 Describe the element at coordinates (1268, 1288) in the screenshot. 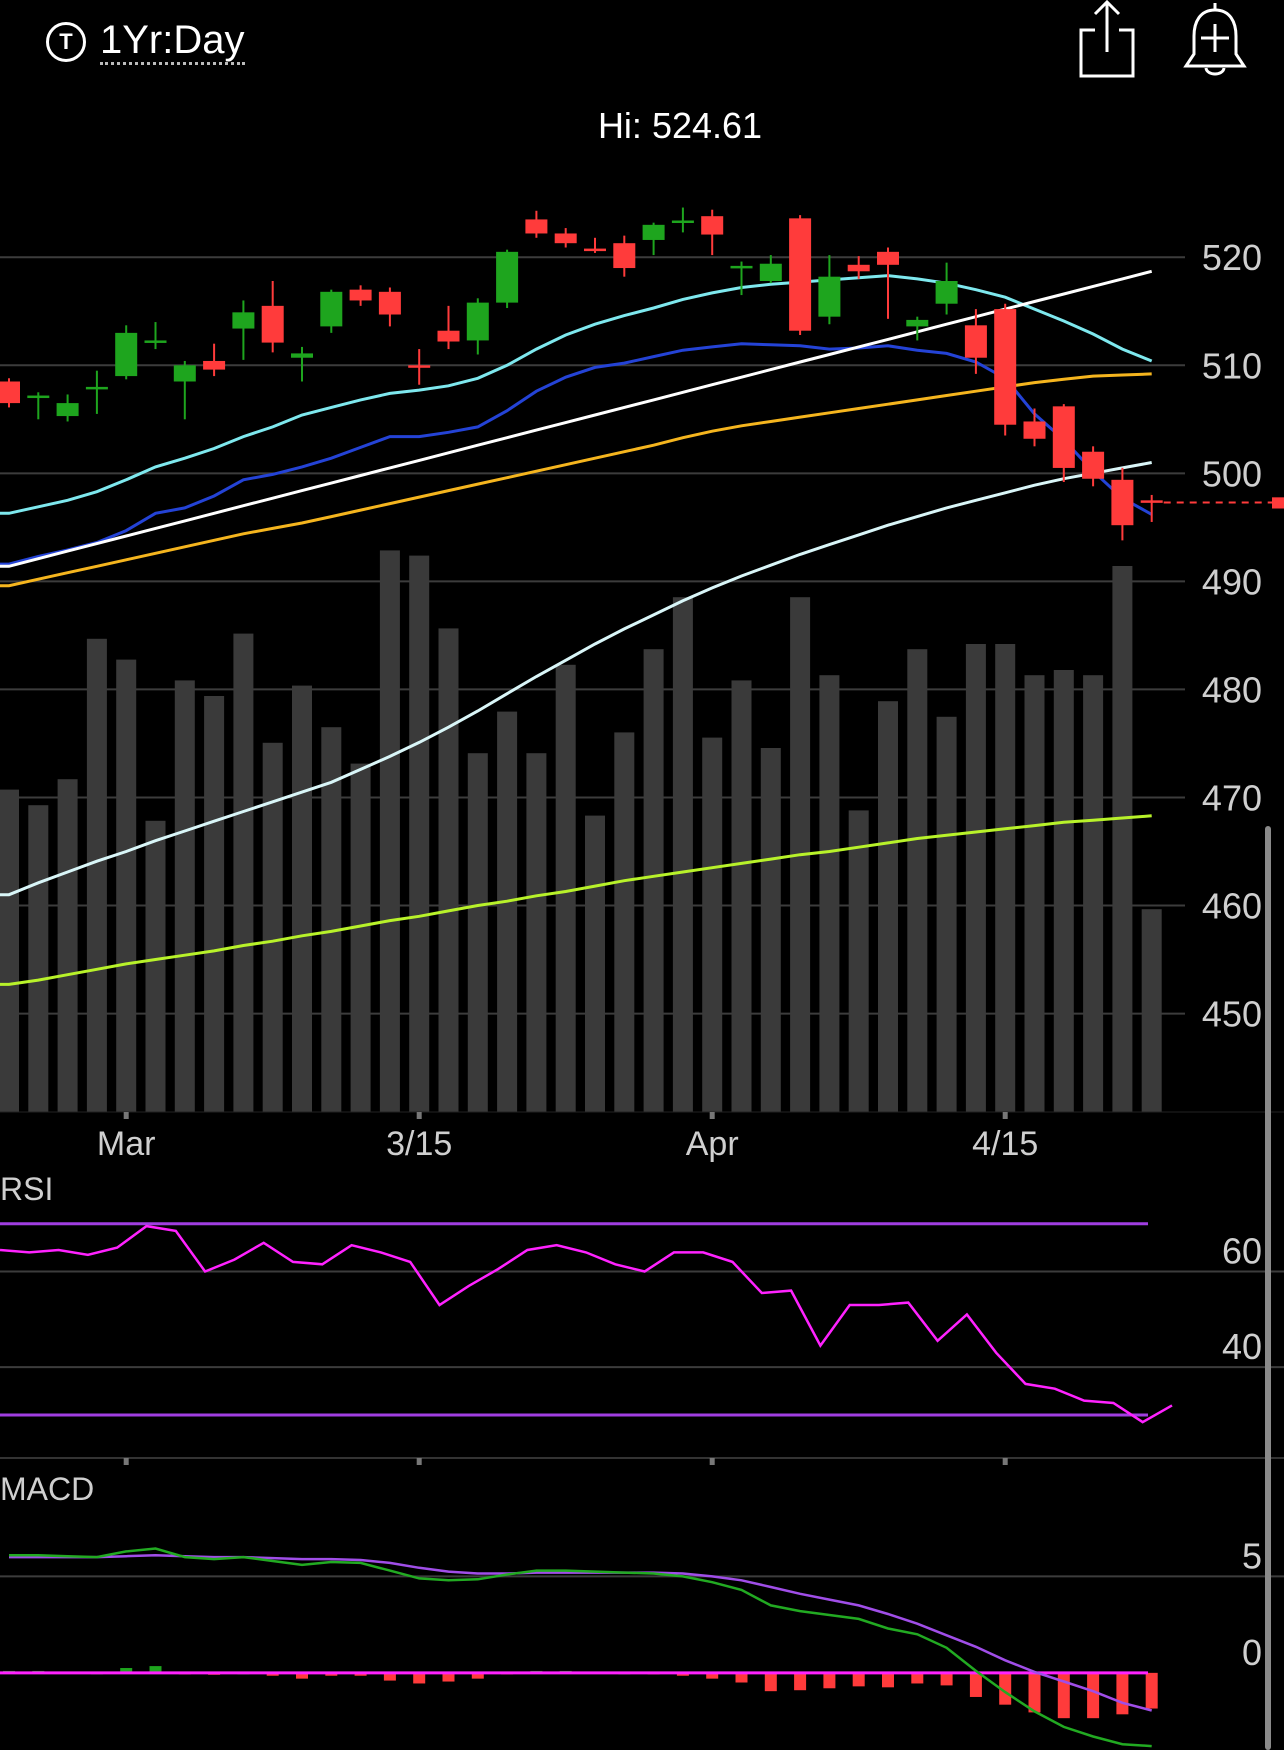

I see `vertical-scrollbar` at that location.